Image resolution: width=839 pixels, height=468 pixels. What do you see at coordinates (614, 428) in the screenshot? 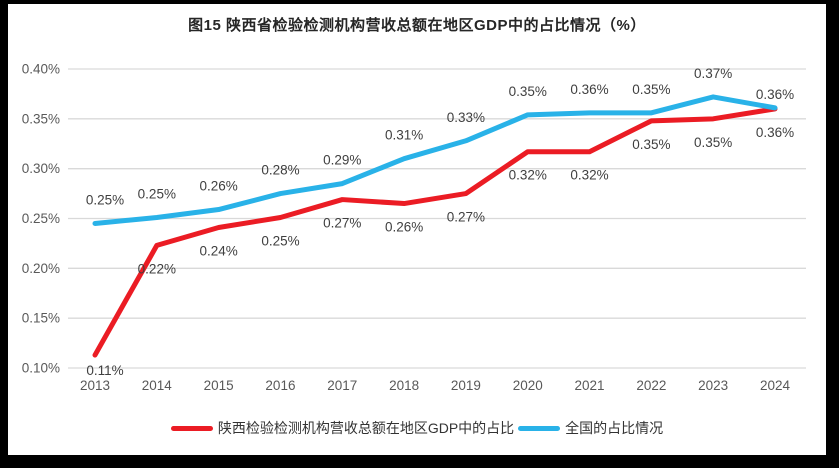
I see `legend-label-national: 全国的占比情况` at bounding box center [614, 428].